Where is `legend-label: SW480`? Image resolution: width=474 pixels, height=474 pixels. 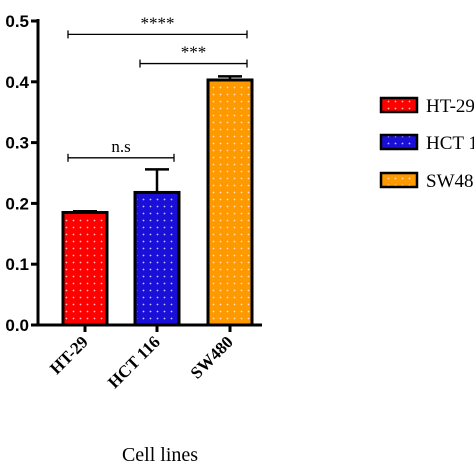 legend-label: SW480 is located at coordinates (450, 181).